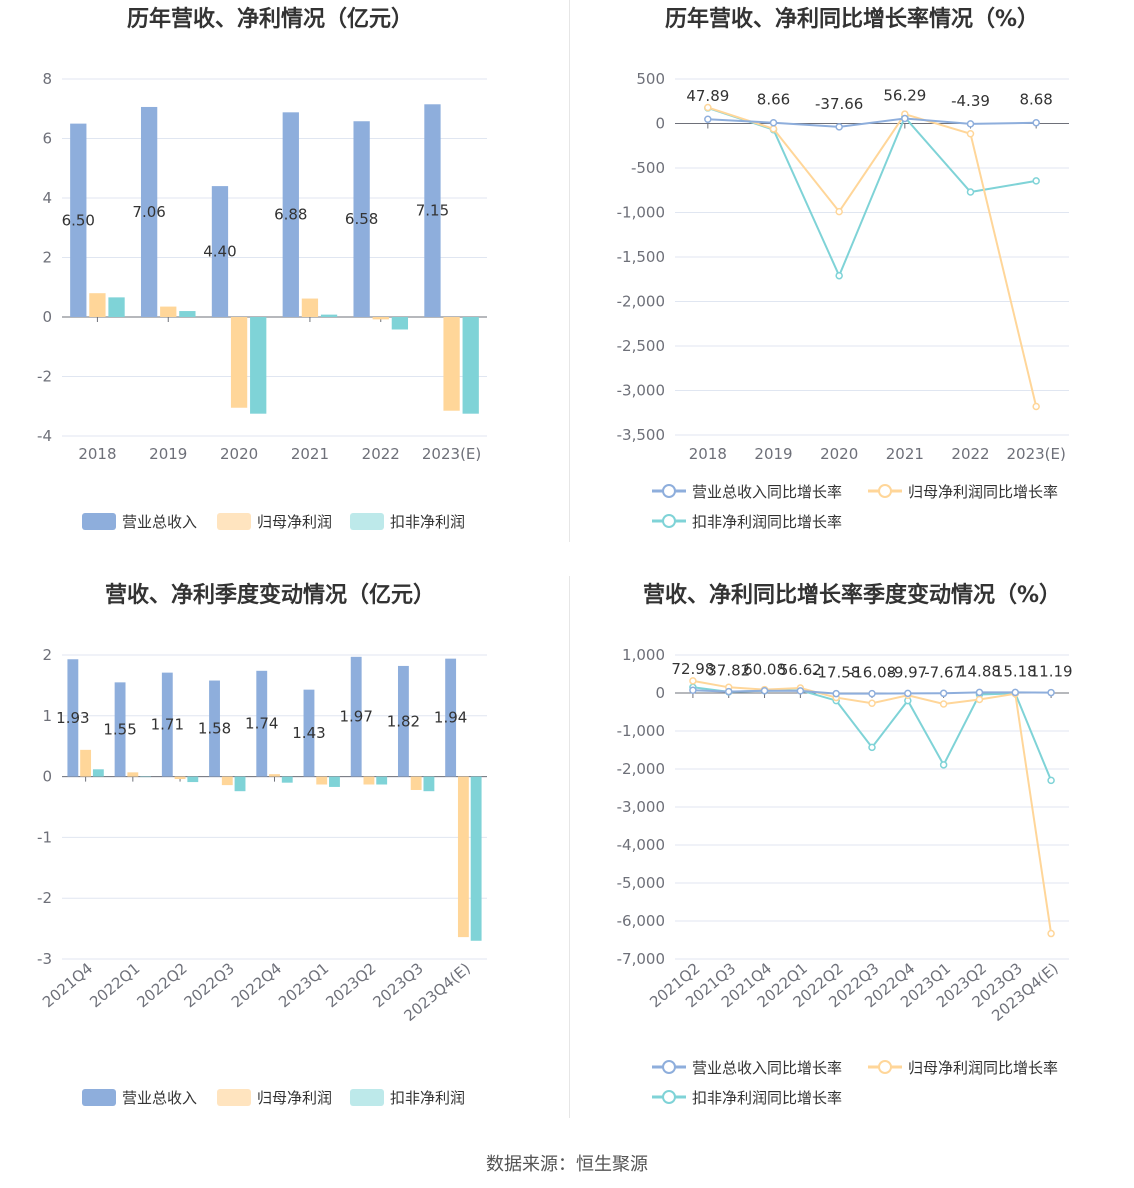 Image resolution: width=1134 pixels, height=1188 pixels. Describe the element at coordinates (47, 716) in the screenshot. I see `y-tick-label: 1` at that location.